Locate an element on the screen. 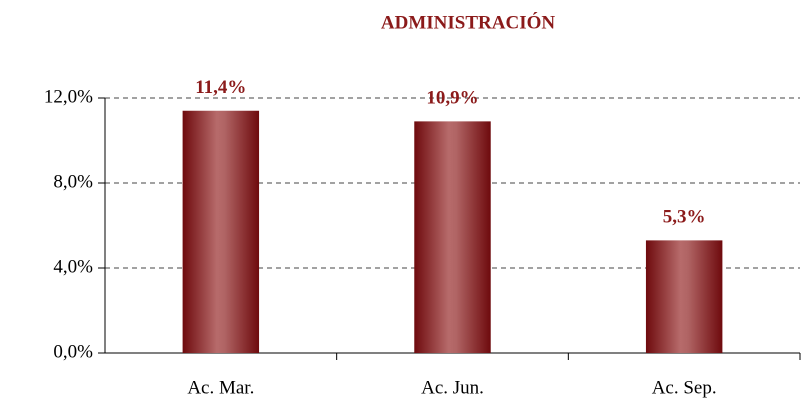 Image resolution: width=805 pixels, height=406 pixels. y-tick-label: 0,0% is located at coordinates (73, 351).